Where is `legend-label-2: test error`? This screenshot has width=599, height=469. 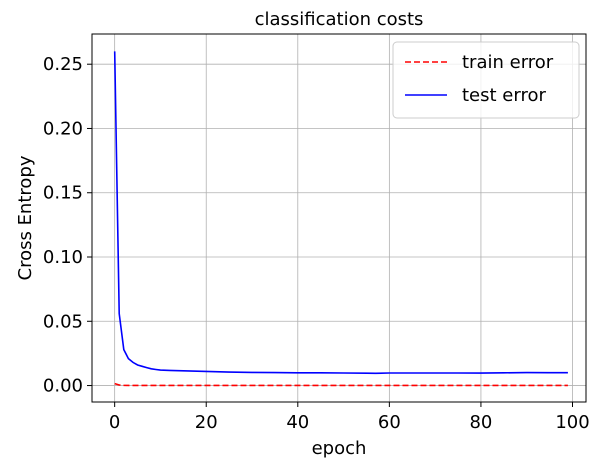 legend-label-2: test error is located at coordinates (504, 95).